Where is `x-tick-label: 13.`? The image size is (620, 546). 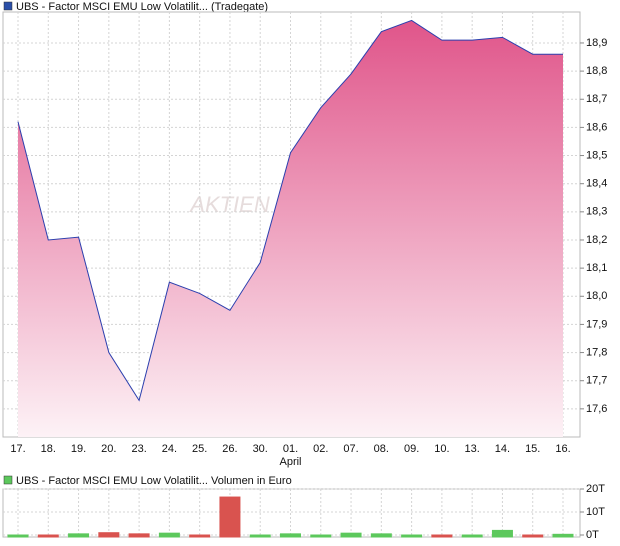 x-tick-label: 13. is located at coordinates (472, 449).